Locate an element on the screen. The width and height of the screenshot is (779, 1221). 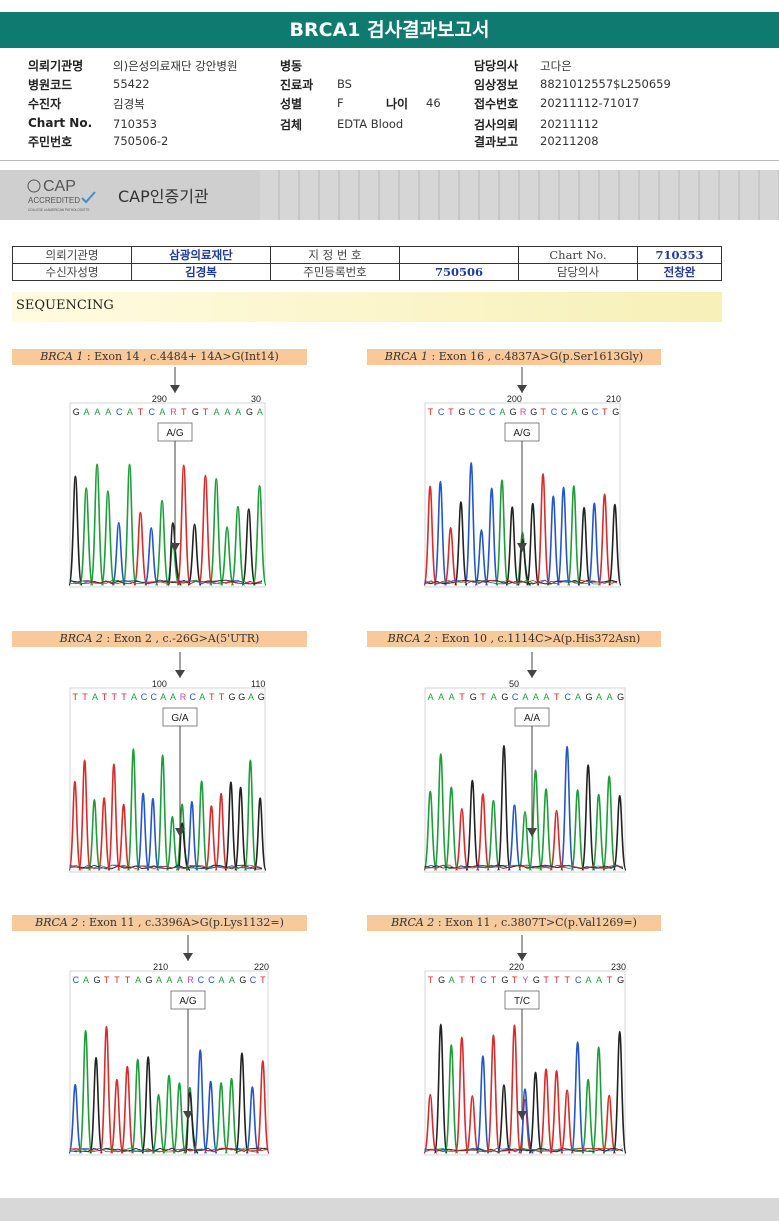
info-label: Chart No. is located at coordinates (60, 123).